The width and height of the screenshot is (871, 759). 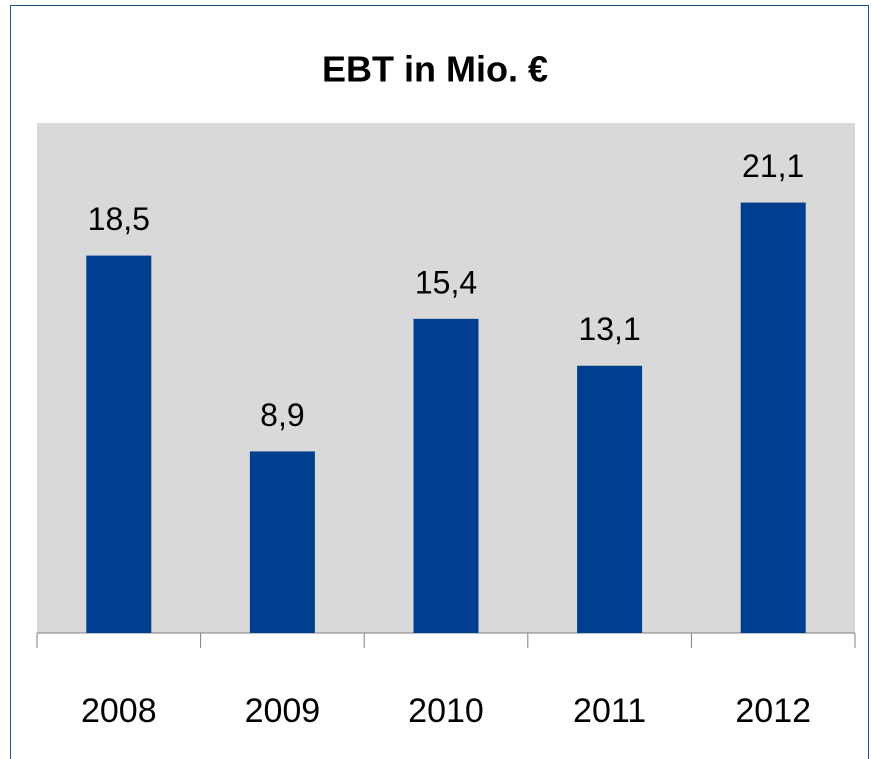 What do you see at coordinates (609, 329) in the screenshot?
I see `data-label: 13,1` at bounding box center [609, 329].